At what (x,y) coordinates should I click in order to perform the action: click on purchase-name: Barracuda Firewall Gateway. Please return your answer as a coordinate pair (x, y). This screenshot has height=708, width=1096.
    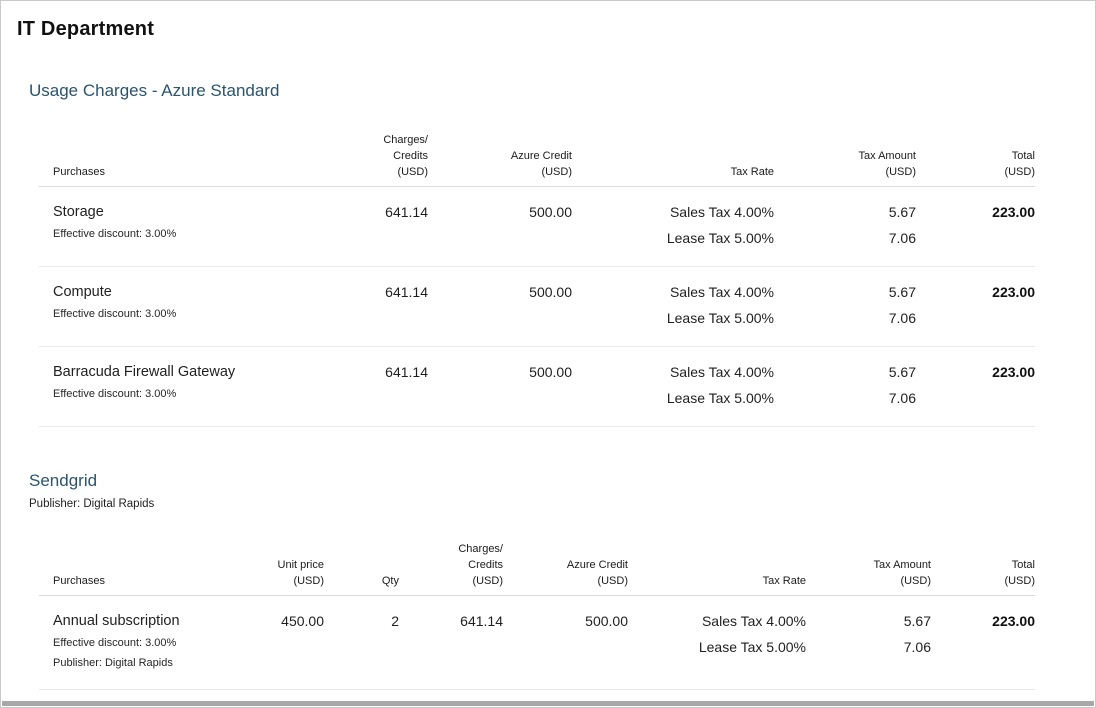
    Looking at the image, I should click on (144, 372).